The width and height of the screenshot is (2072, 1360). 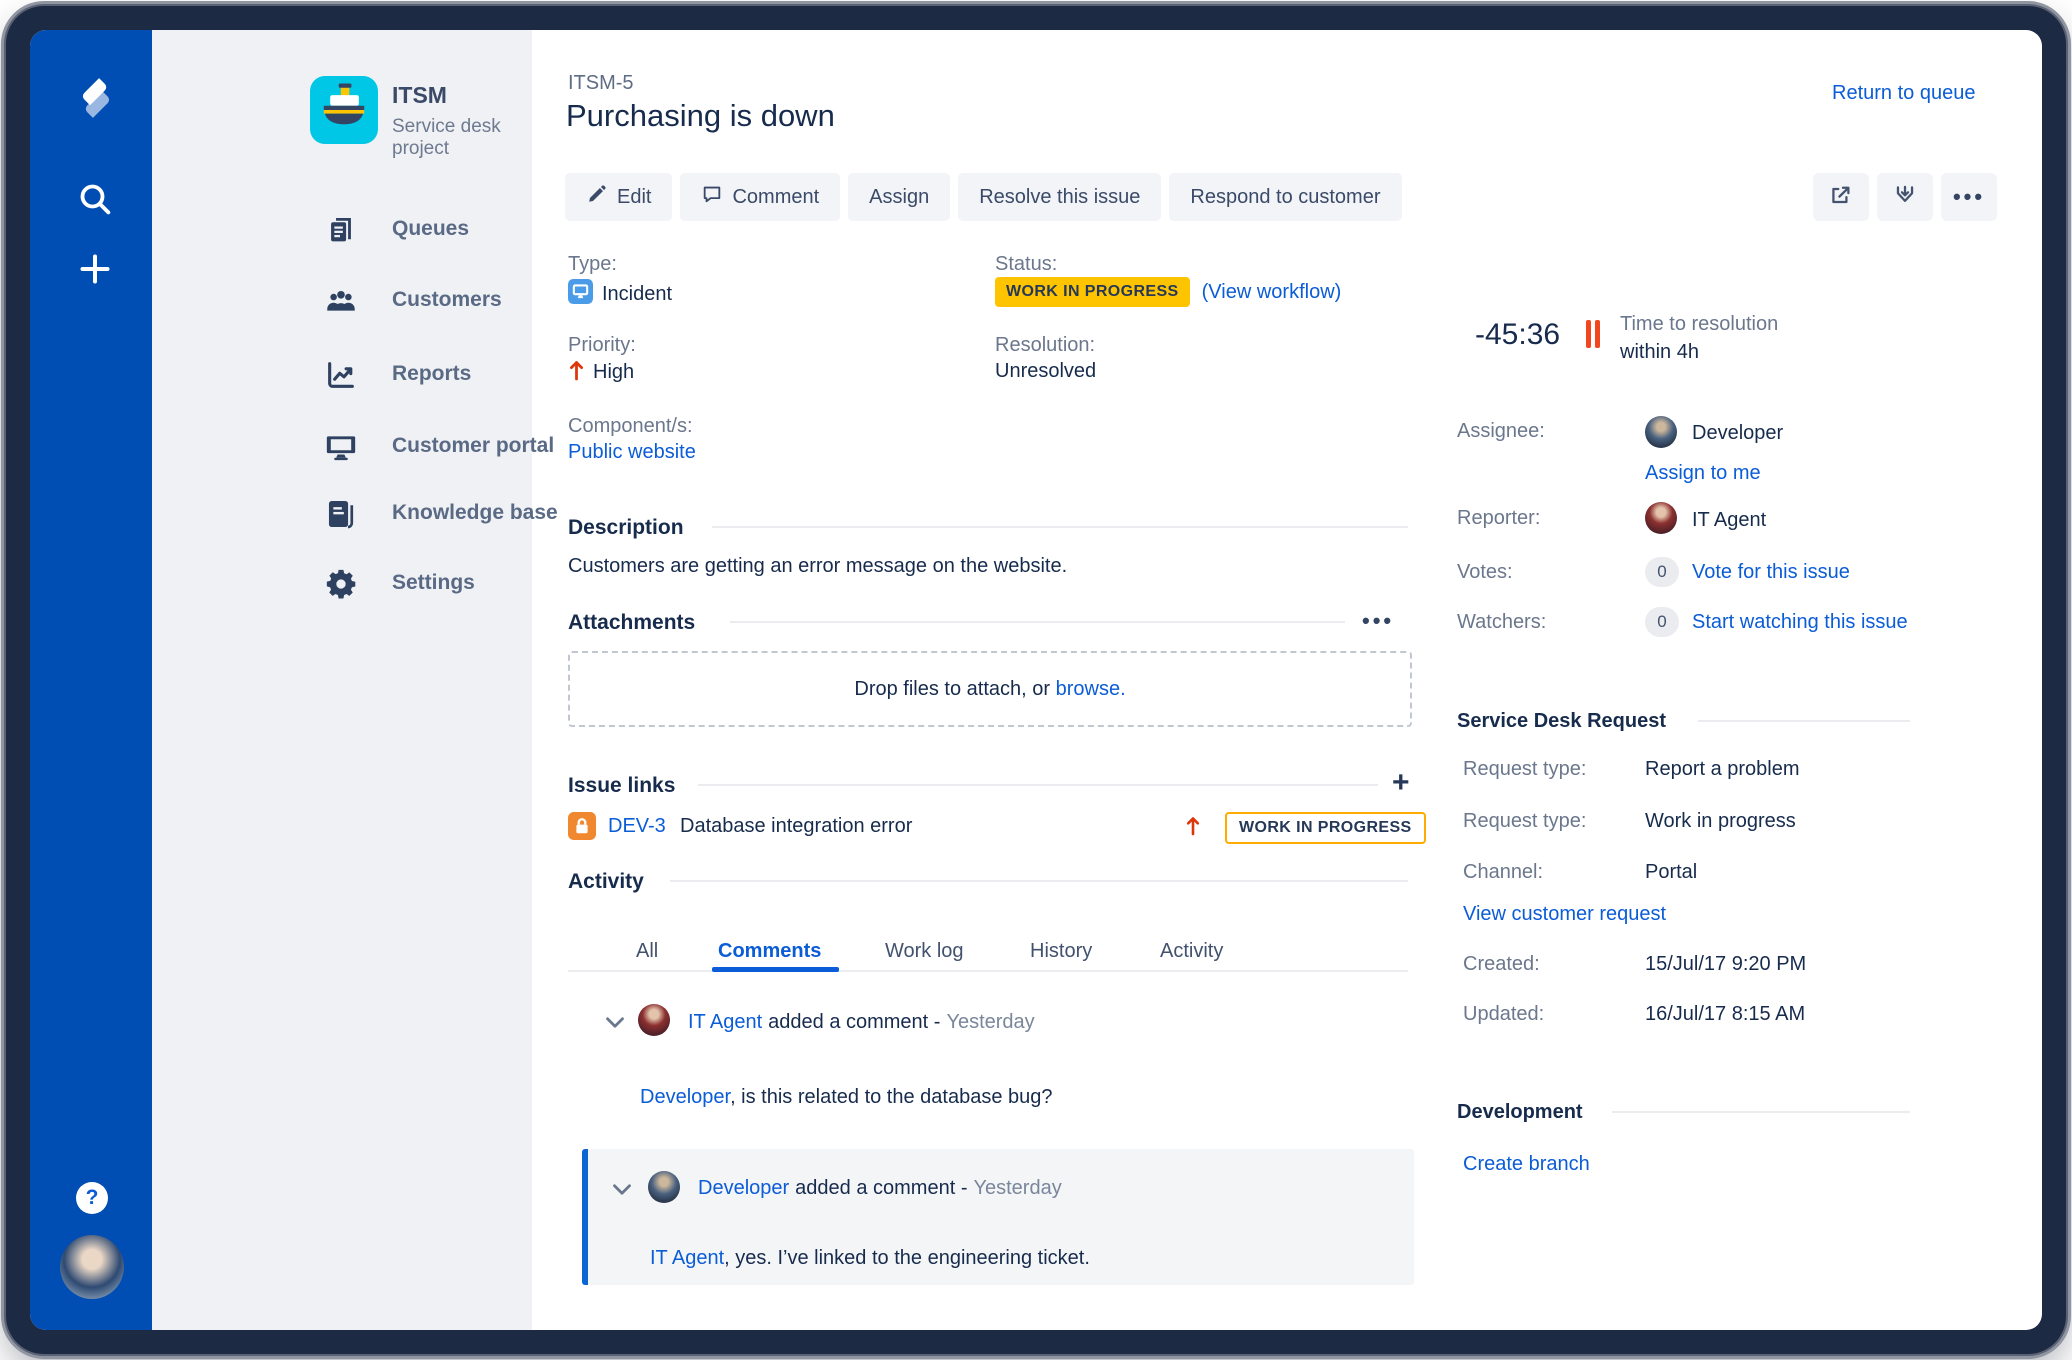 What do you see at coordinates (1661, 518) in the screenshot?
I see `reporter-avatar` at bounding box center [1661, 518].